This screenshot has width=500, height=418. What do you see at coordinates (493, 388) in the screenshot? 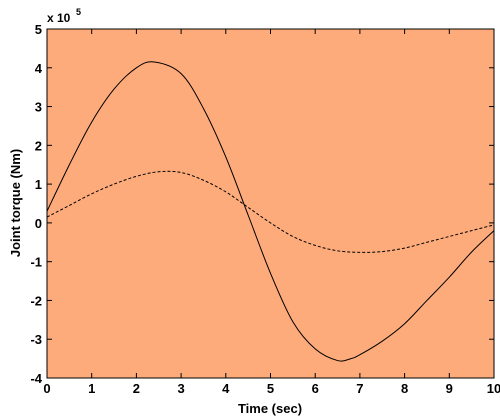
I see `x-tick-label: 10` at bounding box center [493, 388].